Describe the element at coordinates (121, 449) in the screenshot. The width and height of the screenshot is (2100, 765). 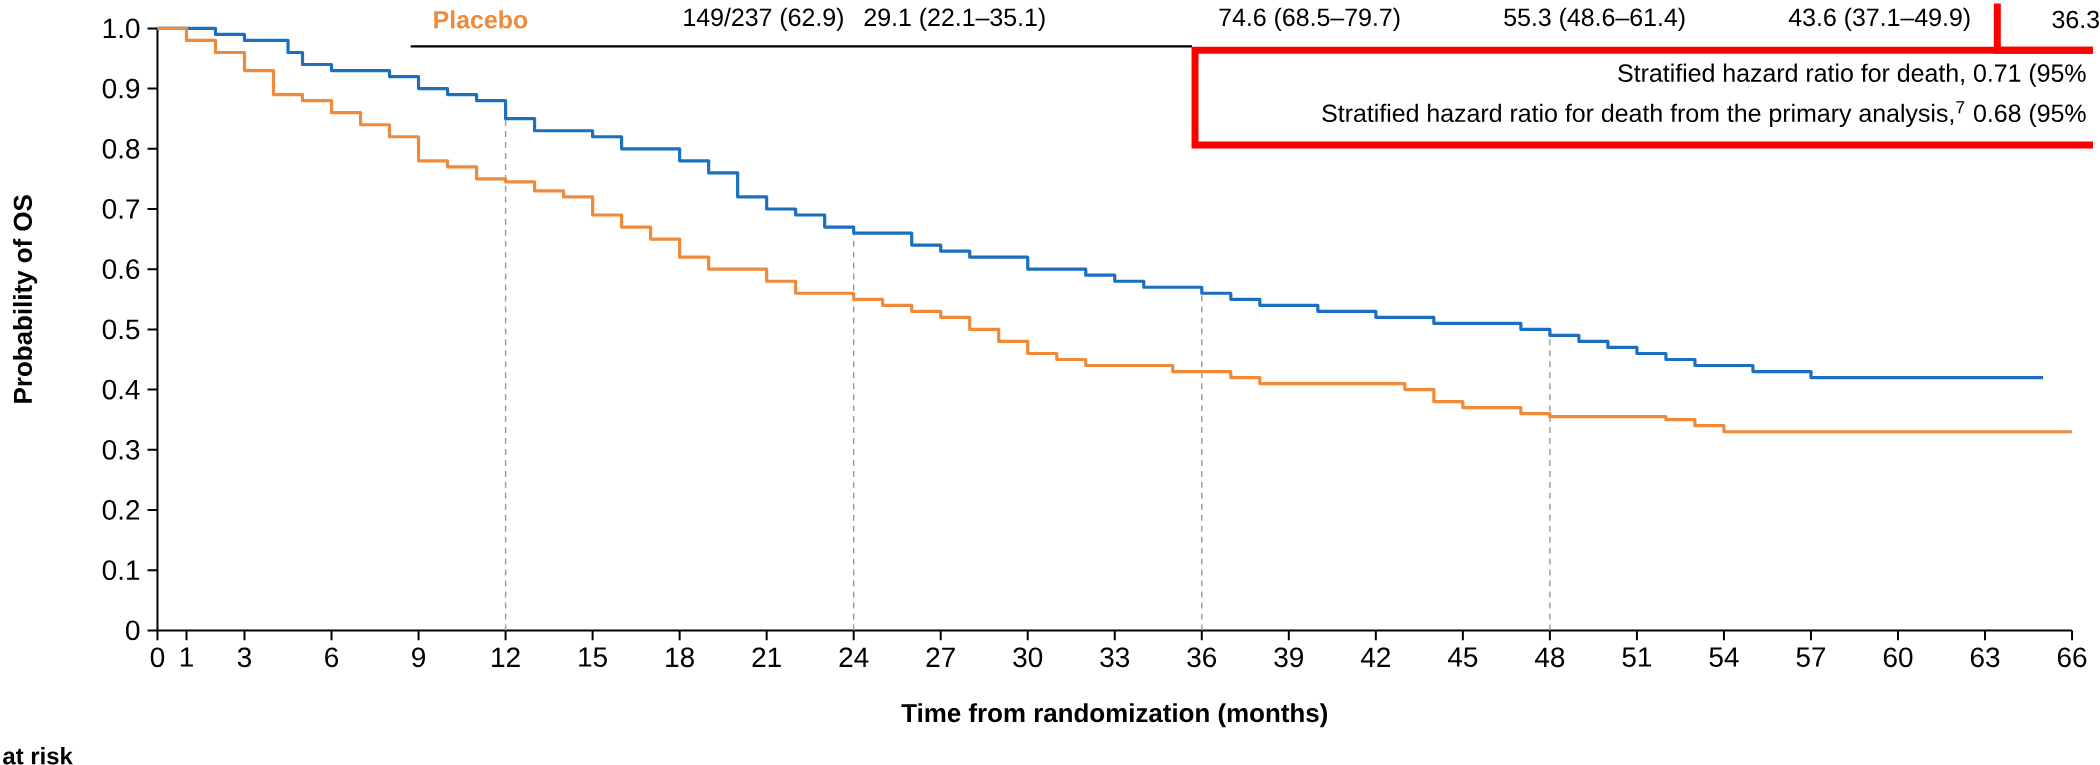
I see `y-tick-label: 0.3` at that location.